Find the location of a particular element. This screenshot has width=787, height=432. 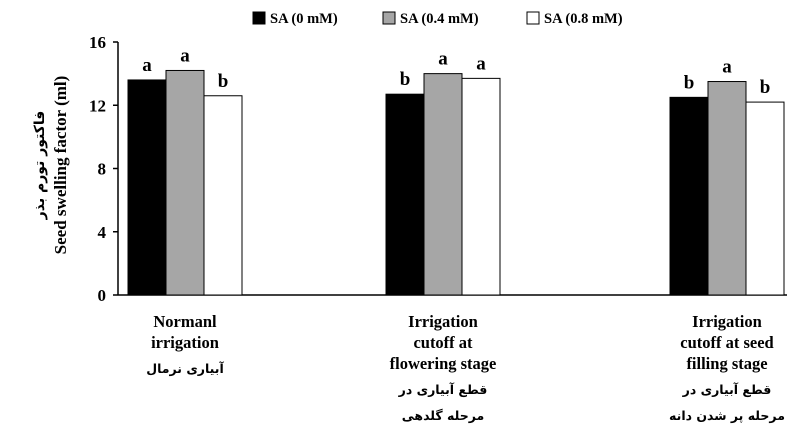

significance-letters: a b b a a a b a b is located at coordinates (456, 71).